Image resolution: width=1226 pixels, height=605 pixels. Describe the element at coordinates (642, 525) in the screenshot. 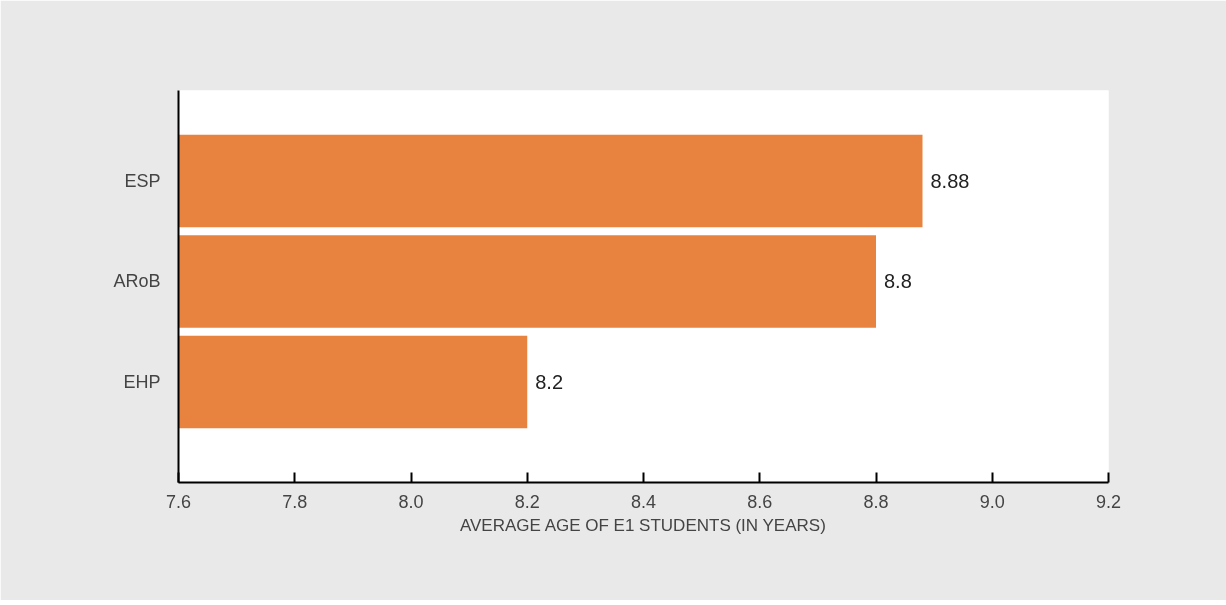

I see `x-axis-title: AVERAGE AGE OF E1 STUDENTS (IN YEARS)` at that location.